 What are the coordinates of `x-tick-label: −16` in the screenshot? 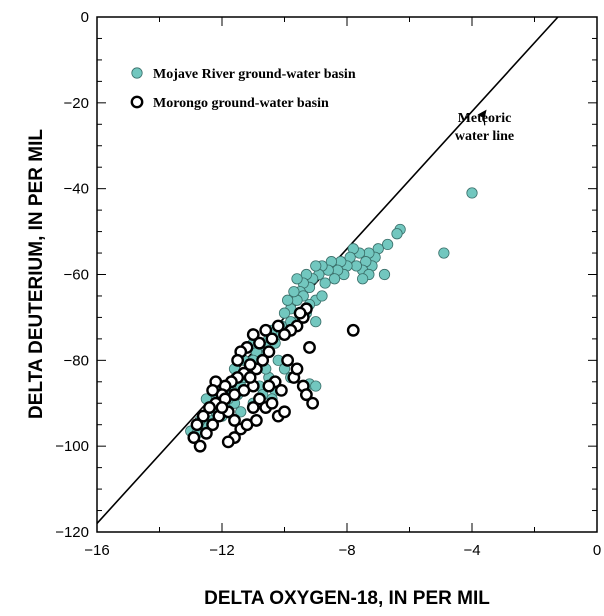 It's located at (96, 550).